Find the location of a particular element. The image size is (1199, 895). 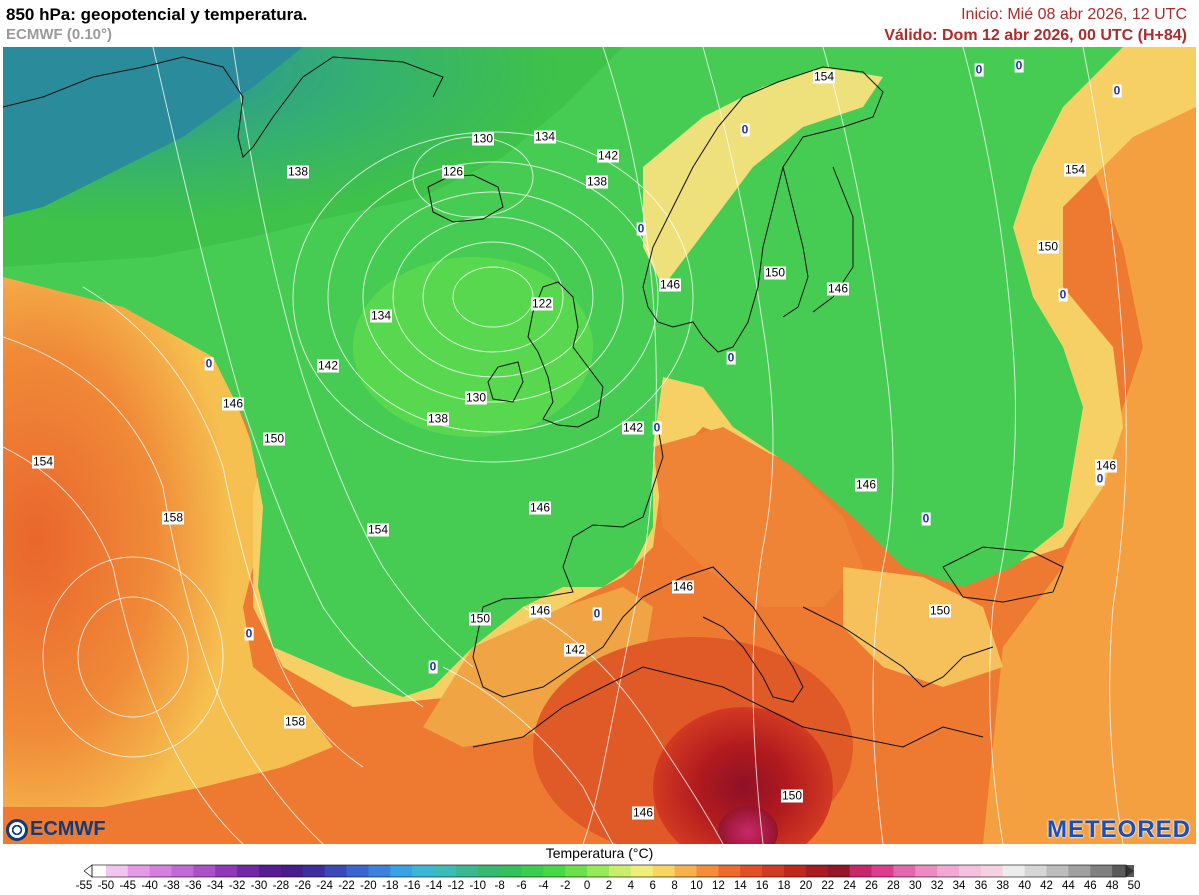

colorbar-tick: 6 is located at coordinates (652, 886).